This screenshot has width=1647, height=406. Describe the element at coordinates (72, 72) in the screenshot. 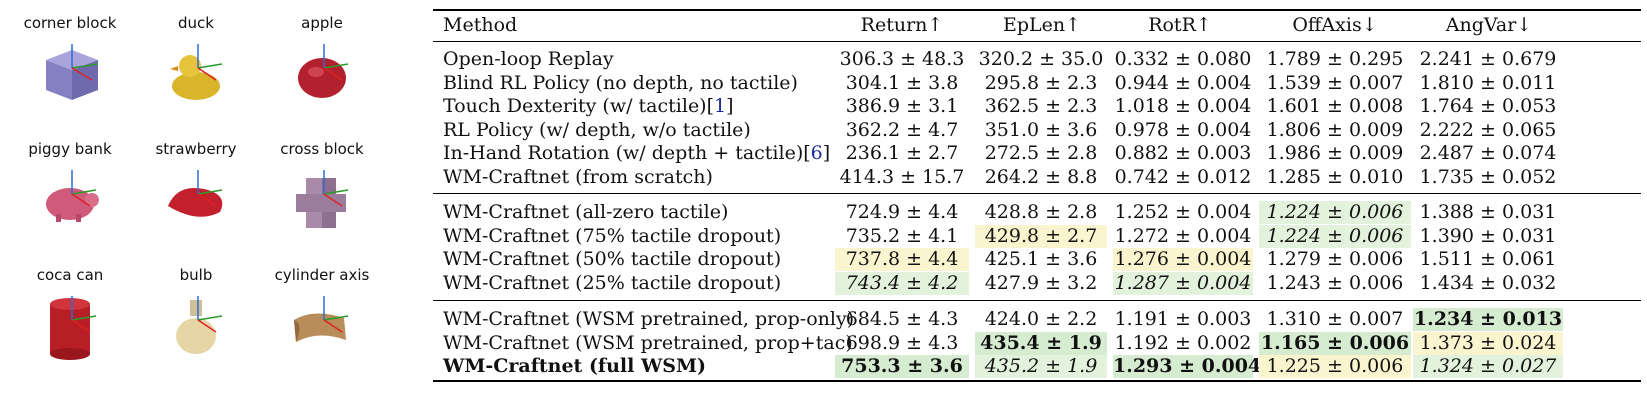

I see `corner-block-icon` at that location.